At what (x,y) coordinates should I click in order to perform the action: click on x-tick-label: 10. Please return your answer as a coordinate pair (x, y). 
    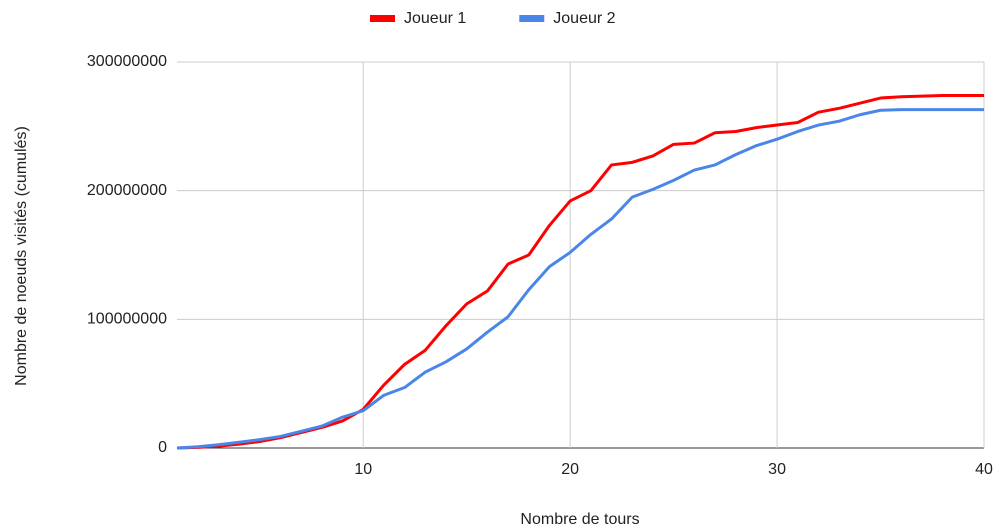
    Looking at the image, I should click on (363, 469).